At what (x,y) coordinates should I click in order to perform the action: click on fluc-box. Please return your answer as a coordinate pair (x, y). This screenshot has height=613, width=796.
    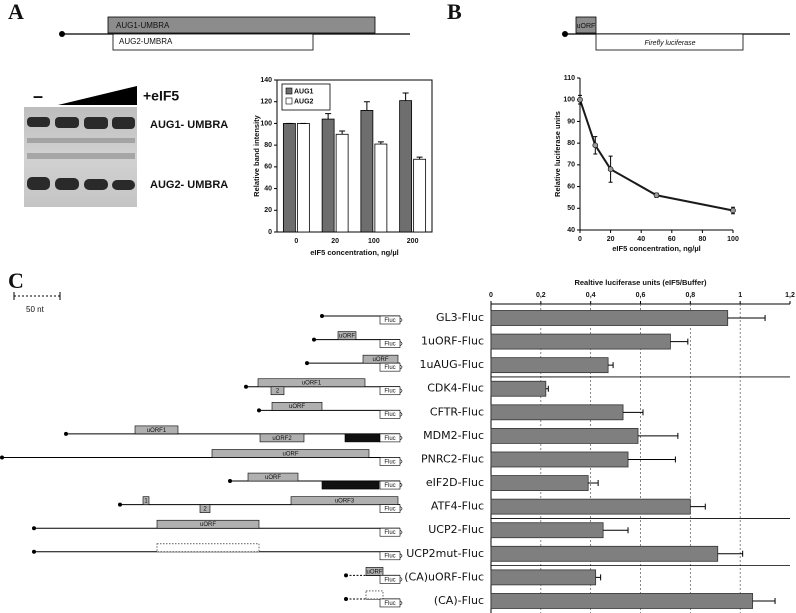
    Looking at the image, I should click on (669, 42).